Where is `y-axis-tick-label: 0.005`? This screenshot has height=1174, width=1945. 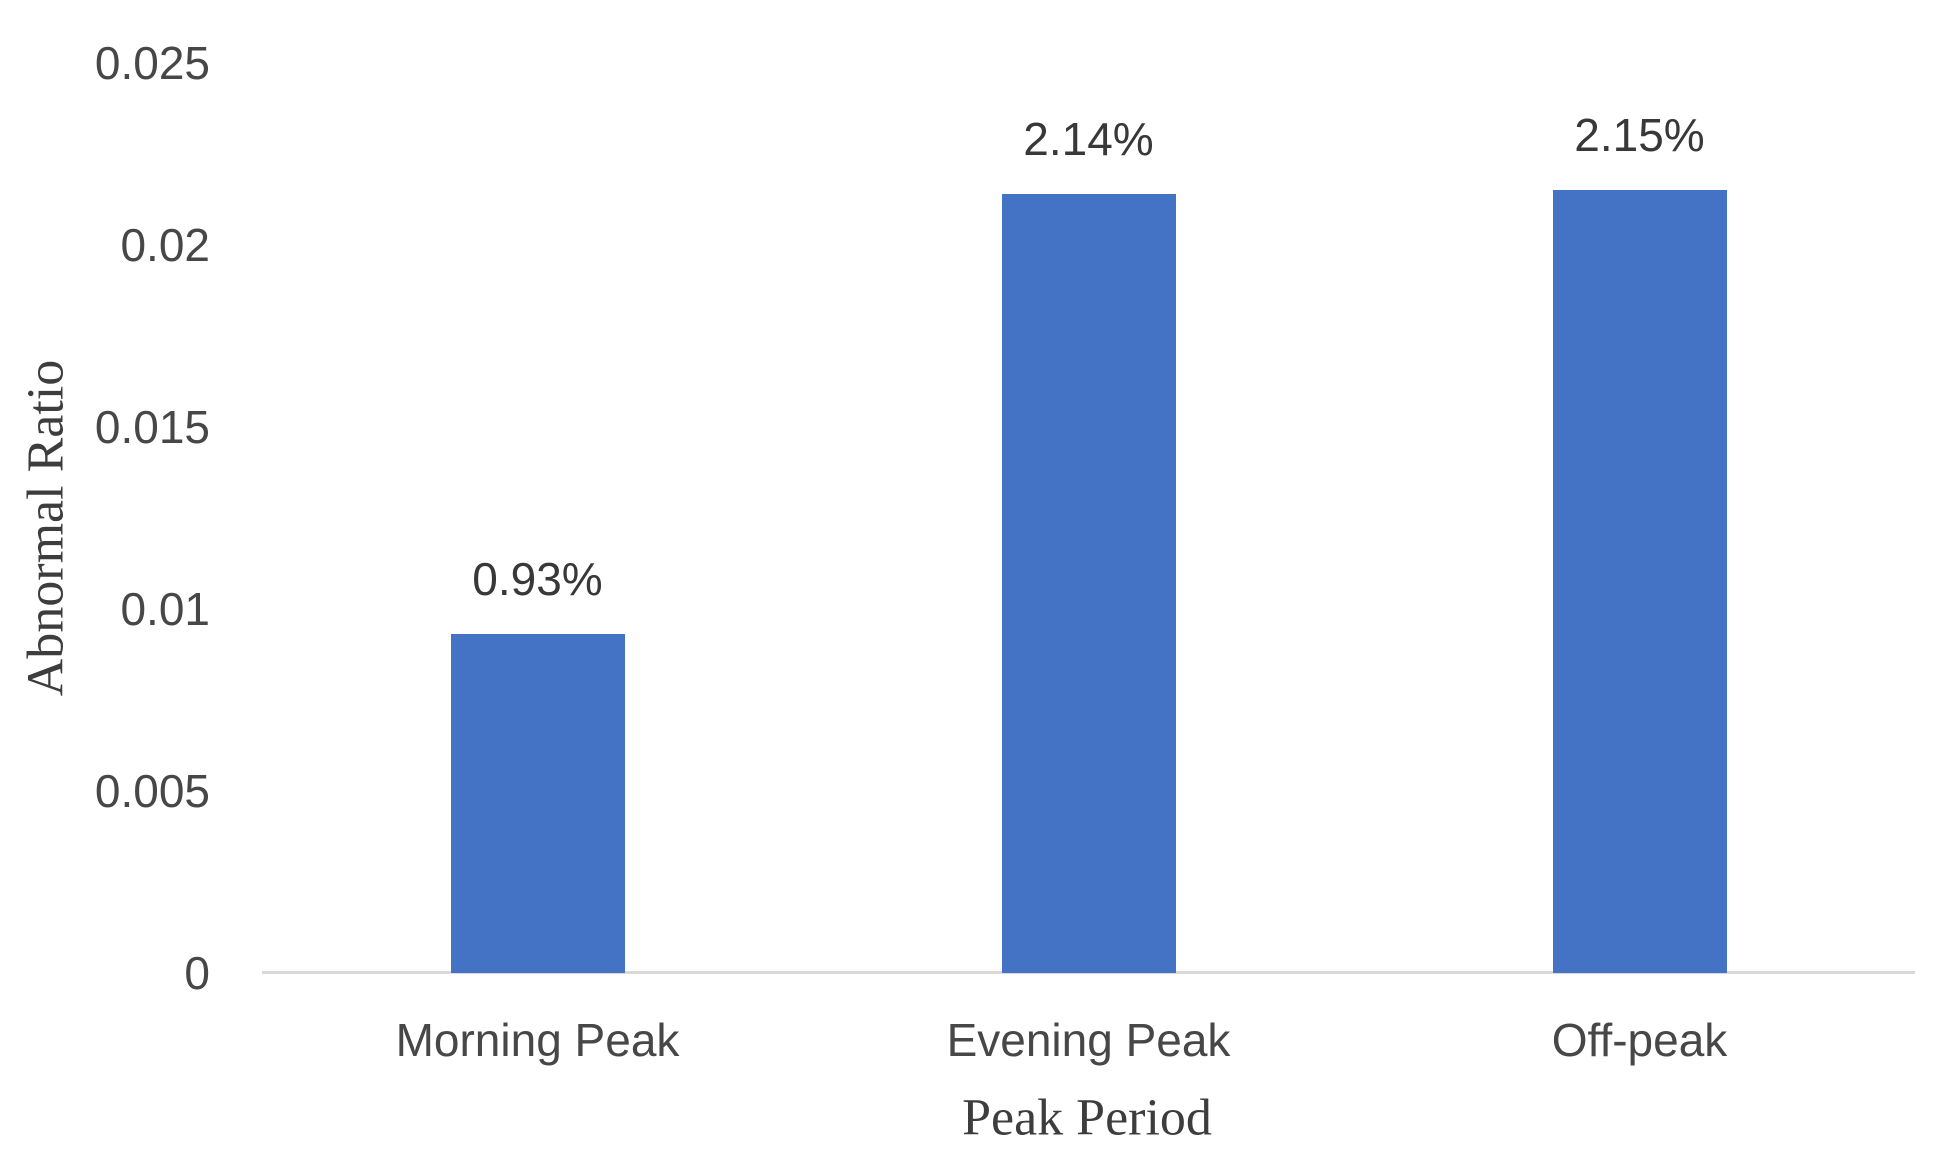
y-axis-tick-label: 0.005 is located at coordinates (152, 791).